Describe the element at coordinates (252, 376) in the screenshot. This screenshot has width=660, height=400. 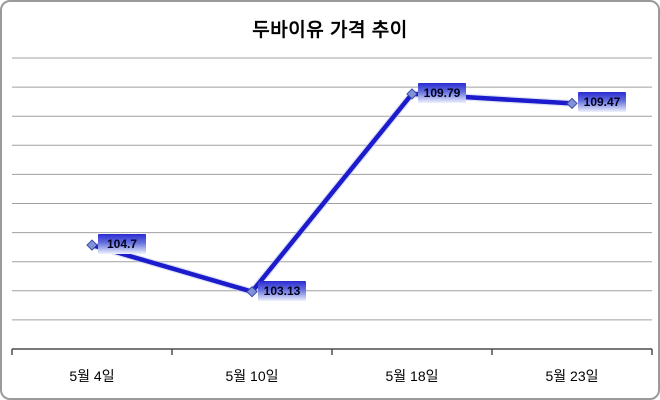
I see `x-axis-label: 5월 10일` at that location.